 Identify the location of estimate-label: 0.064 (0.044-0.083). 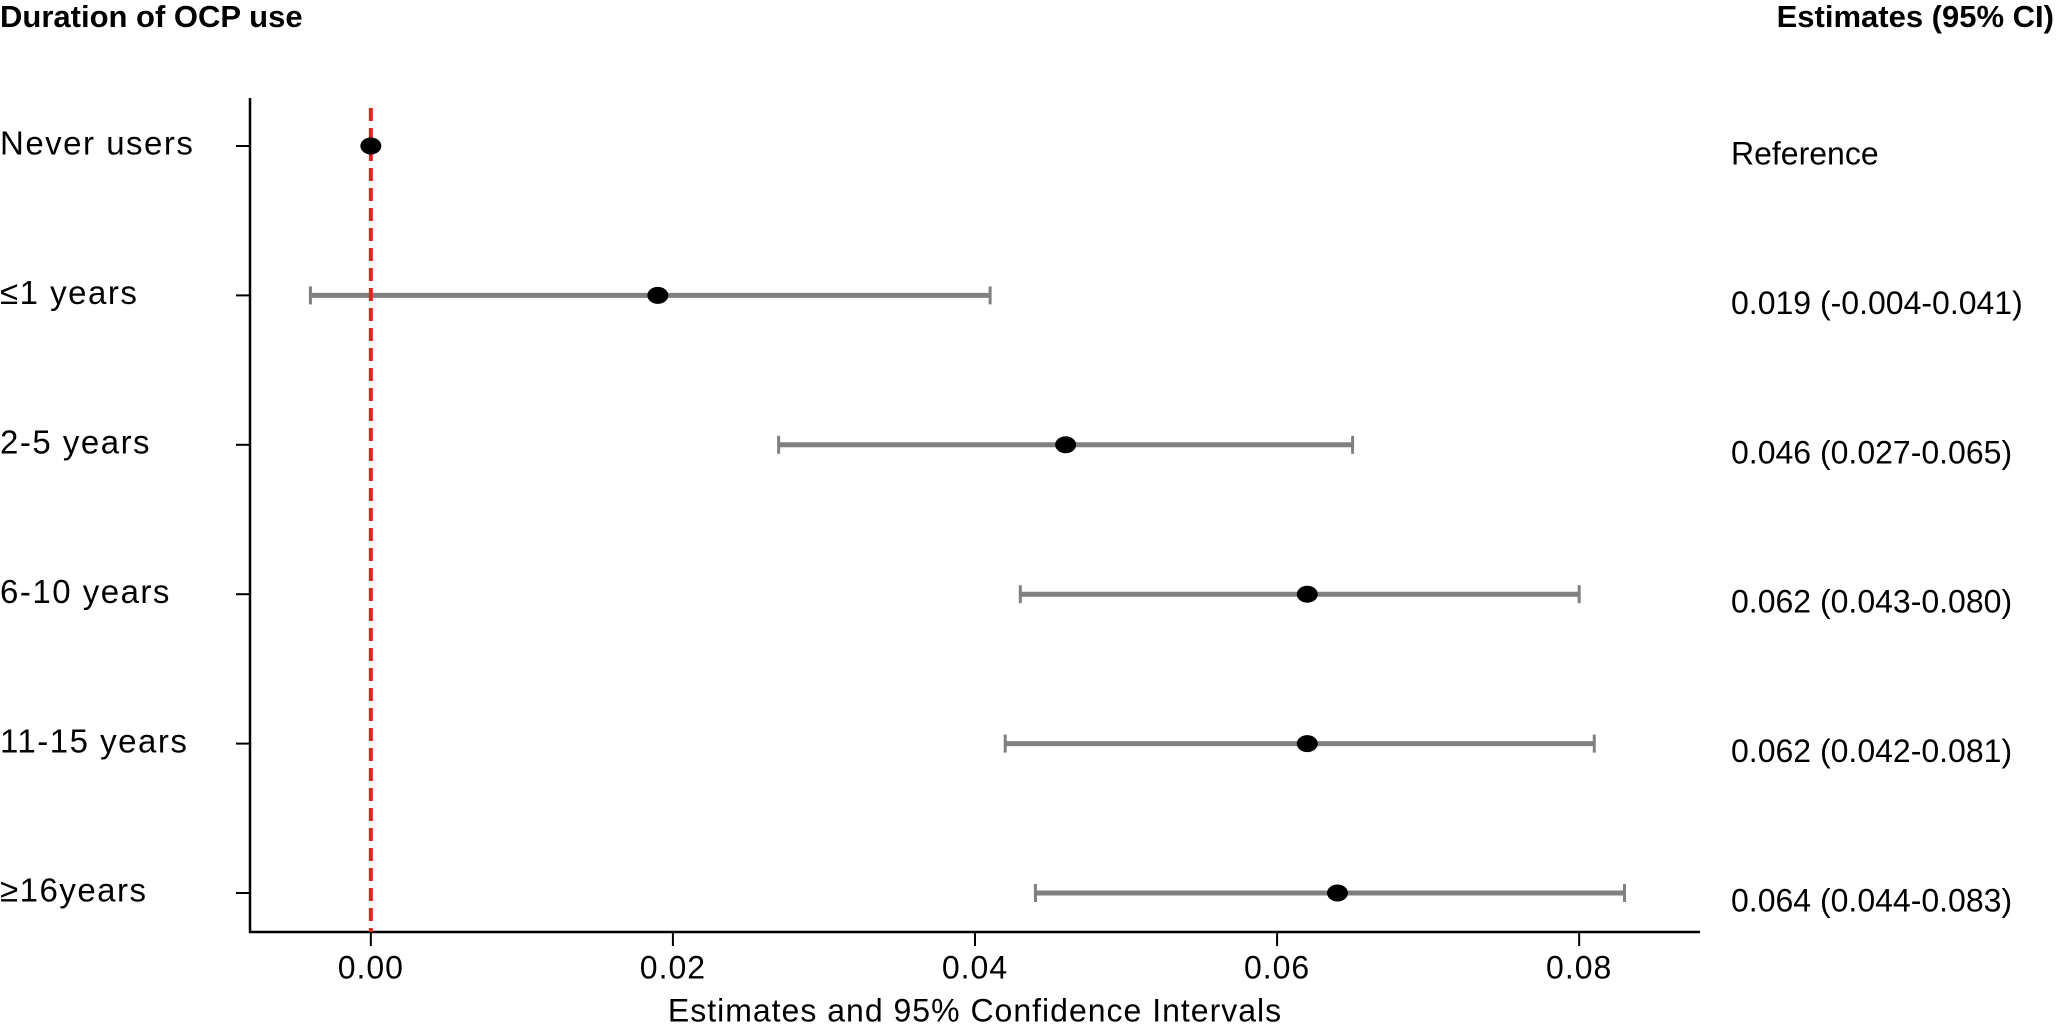
(1871, 900).